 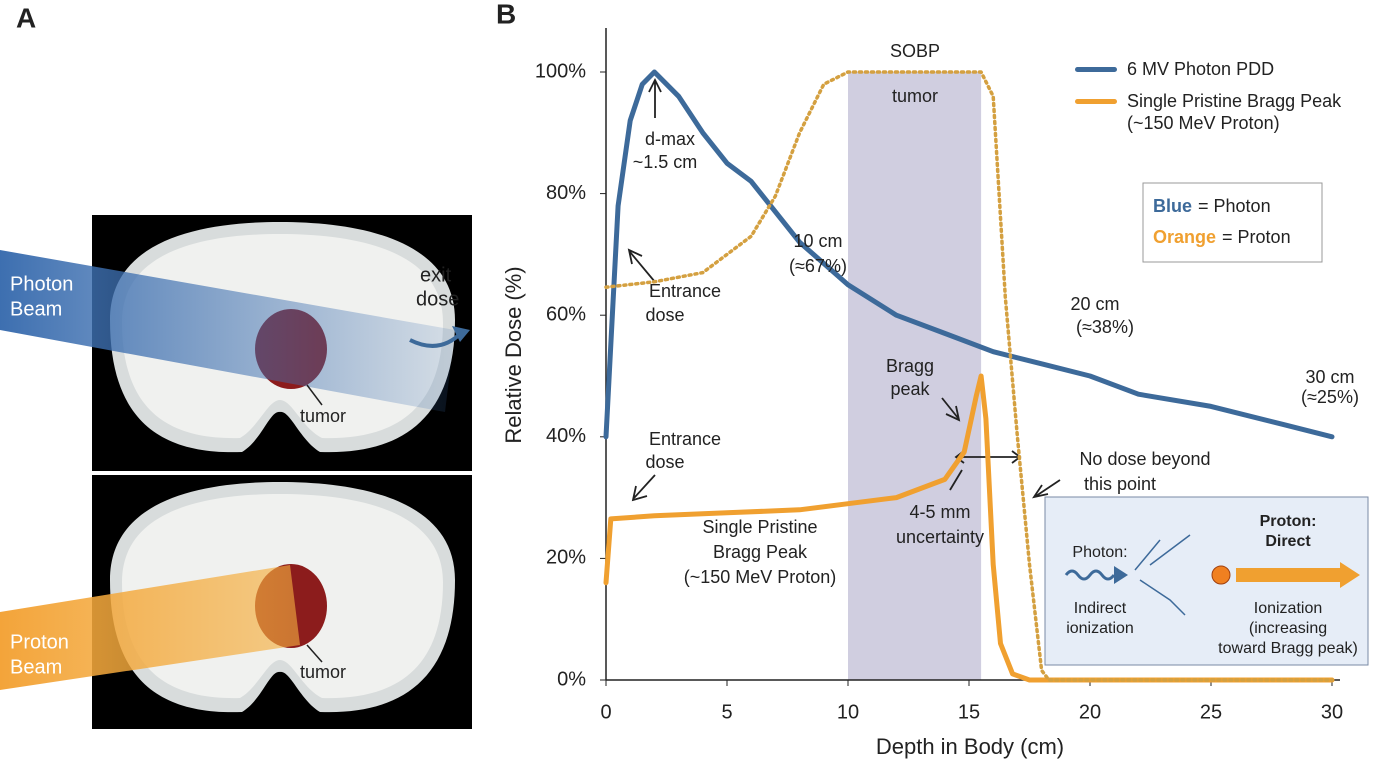 I want to click on annotation: (~150 MeV Proton), so click(x=760, y=577).